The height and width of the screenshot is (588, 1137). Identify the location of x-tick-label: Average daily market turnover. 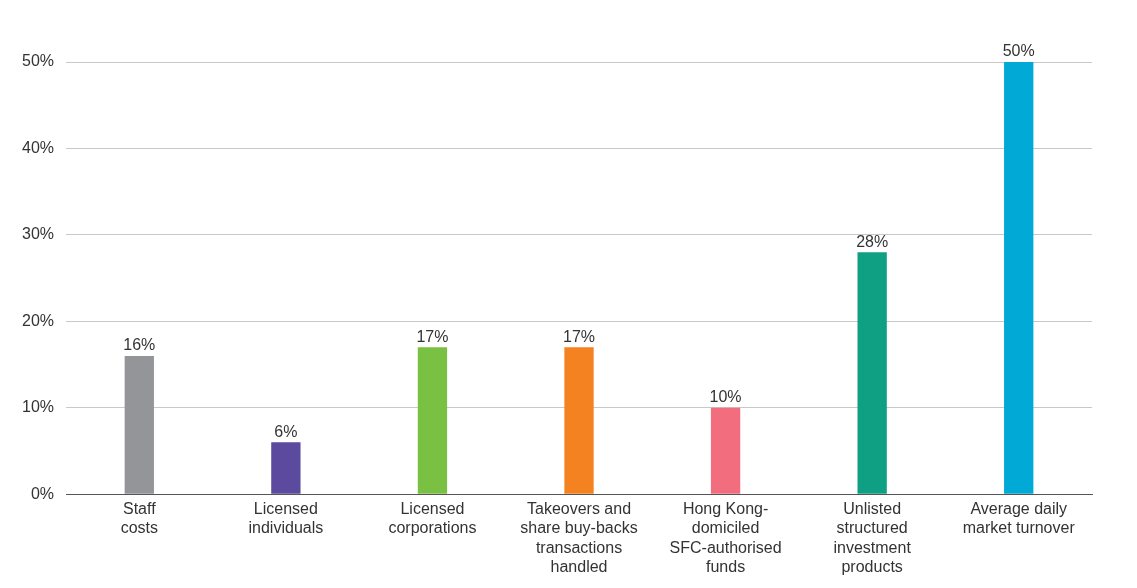
(1019, 518).